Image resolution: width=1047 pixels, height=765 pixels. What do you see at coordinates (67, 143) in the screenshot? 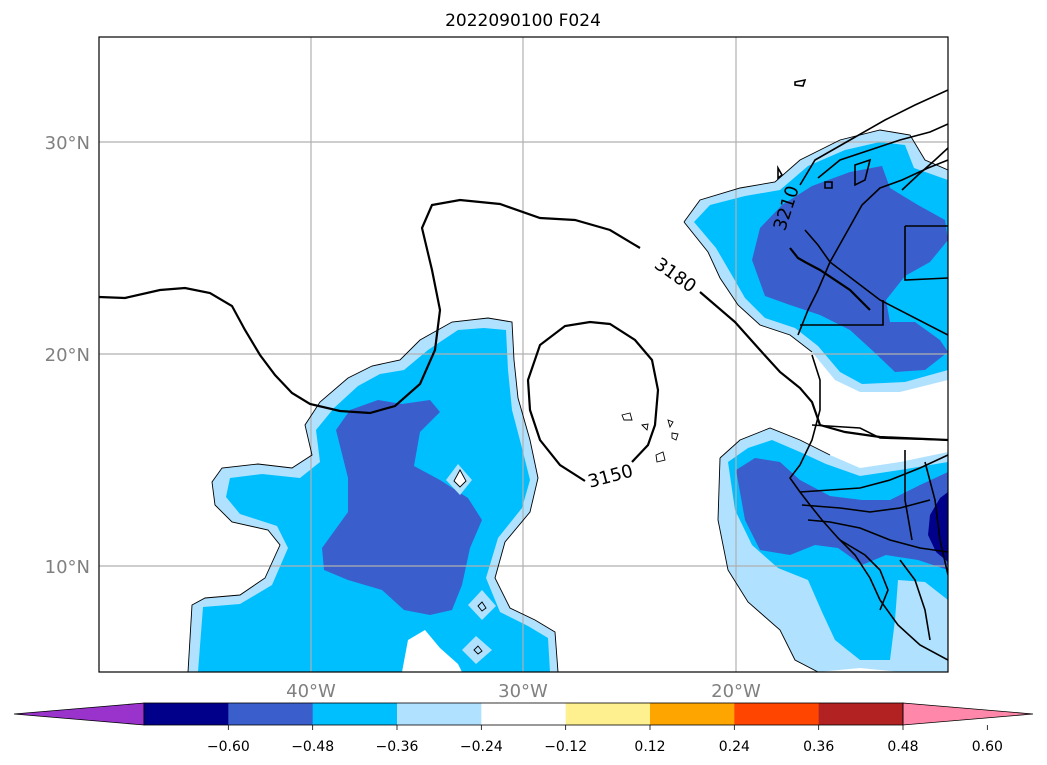
I see `lat-label-30n: 30°N` at bounding box center [67, 143].